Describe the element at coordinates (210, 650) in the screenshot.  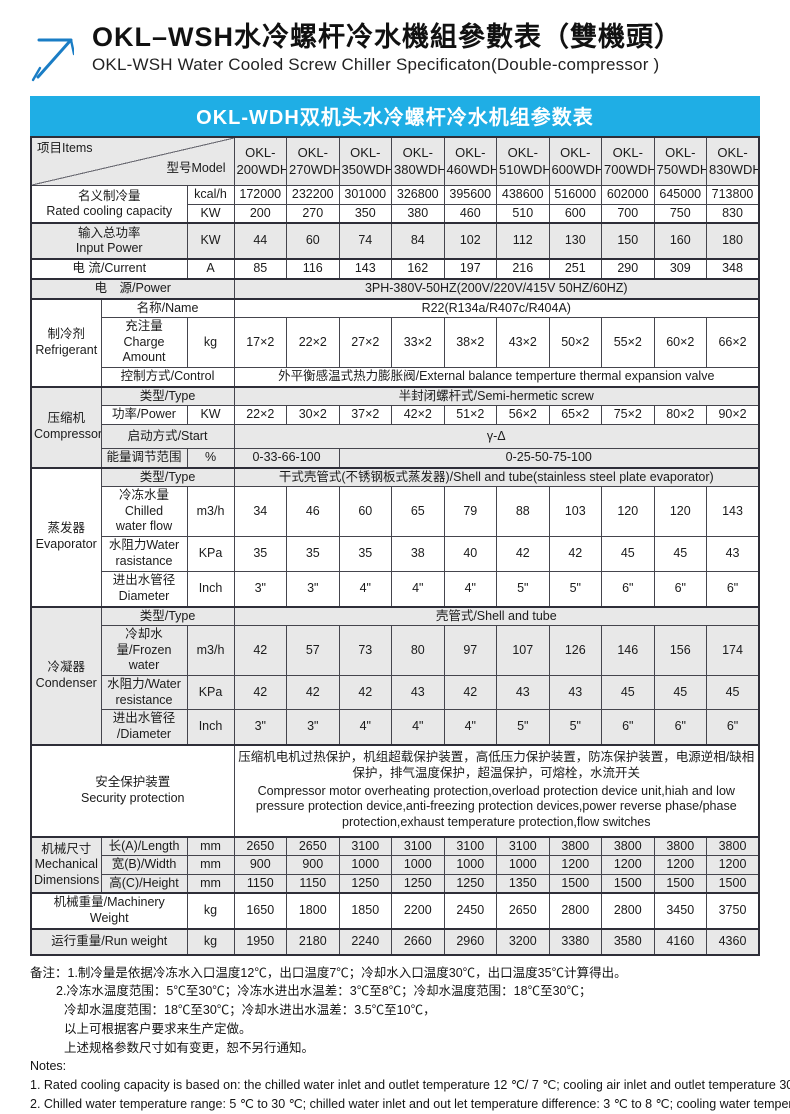
I see `unit-cell: m3/h` at that location.